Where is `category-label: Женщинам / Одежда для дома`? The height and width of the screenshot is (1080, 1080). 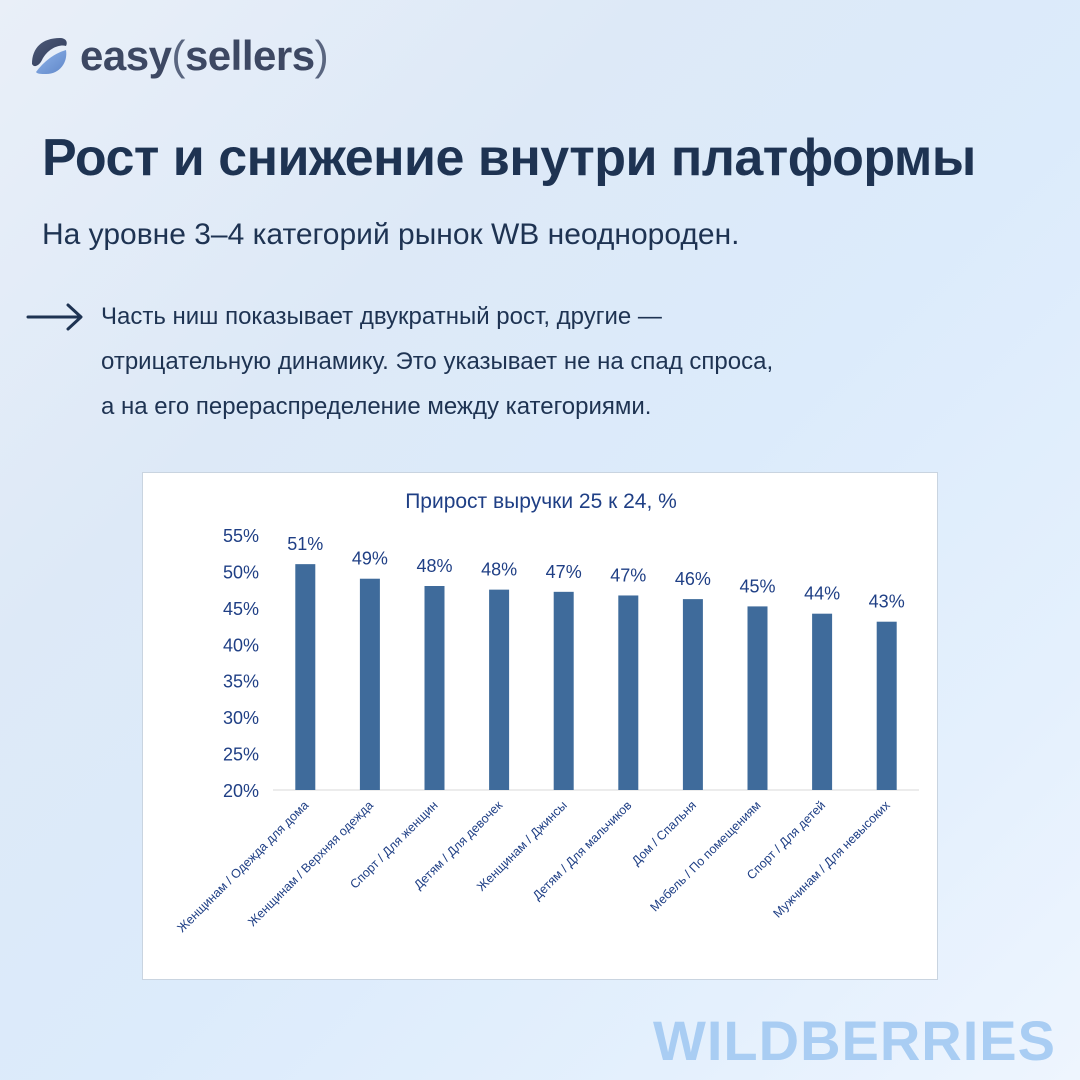 category-label: Женщинам / Одежда для дома is located at coordinates (242, 866).